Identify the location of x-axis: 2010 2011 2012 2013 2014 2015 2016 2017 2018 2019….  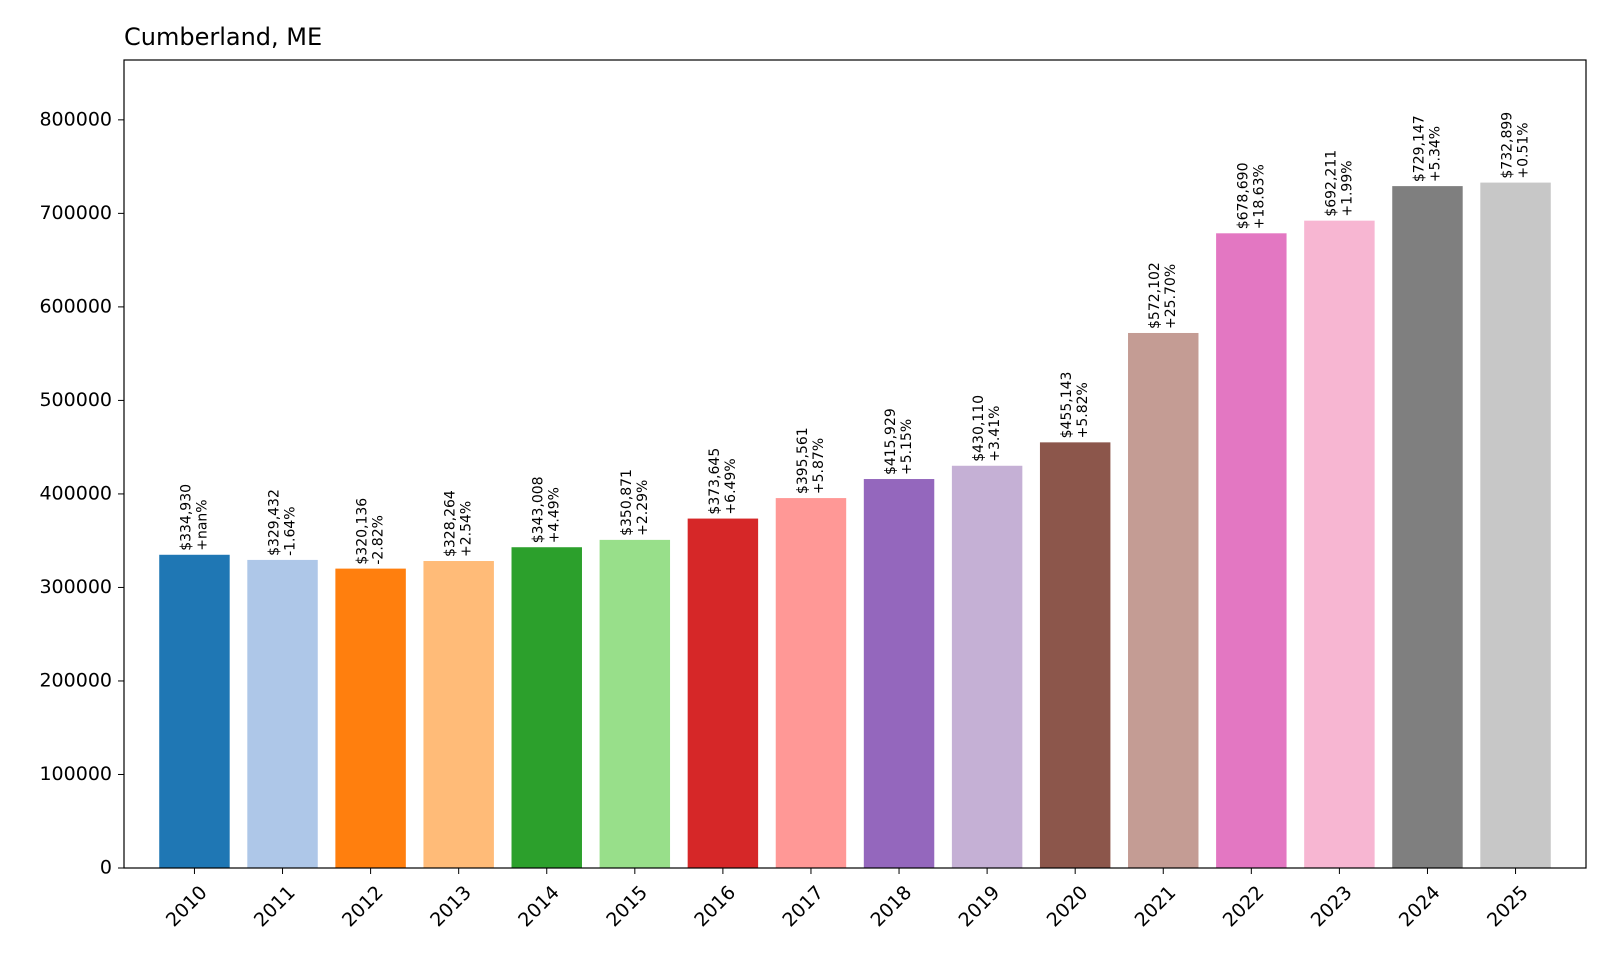
(847, 899).